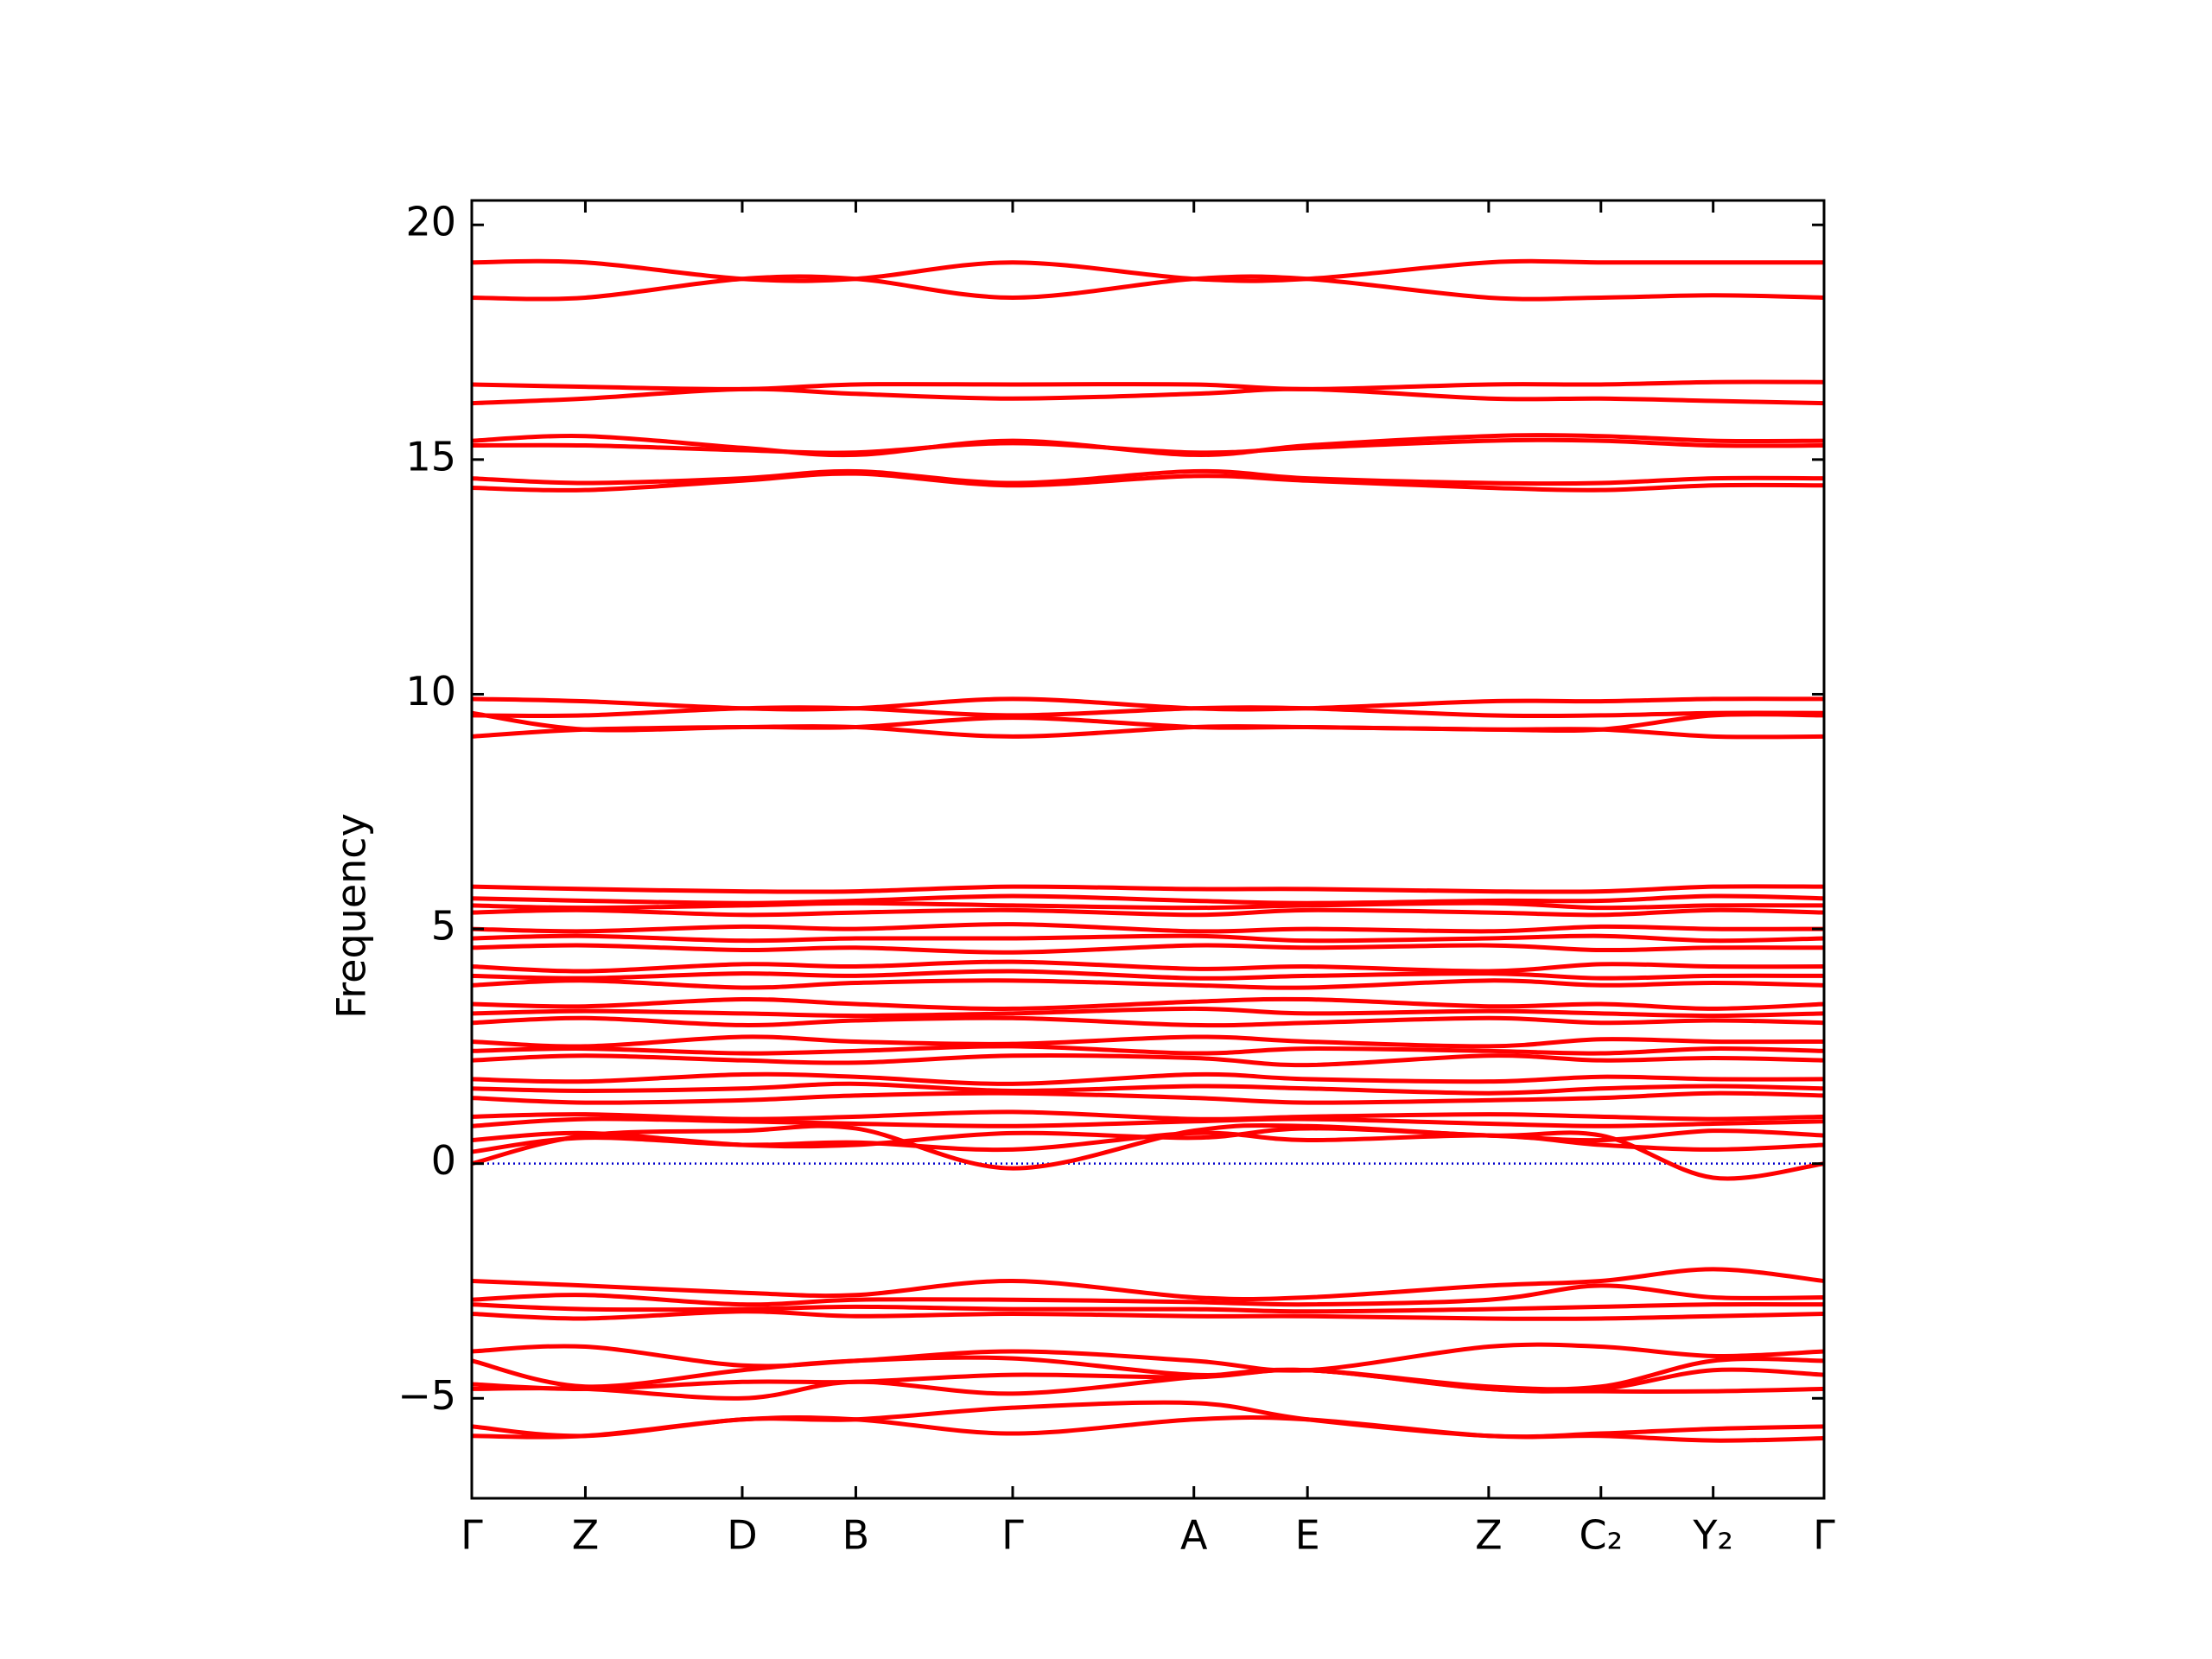 This screenshot has width=2212, height=1659. Describe the element at coordinates (444, 1160) in the screenshot. I see `y-tick-label: 0` at that location.